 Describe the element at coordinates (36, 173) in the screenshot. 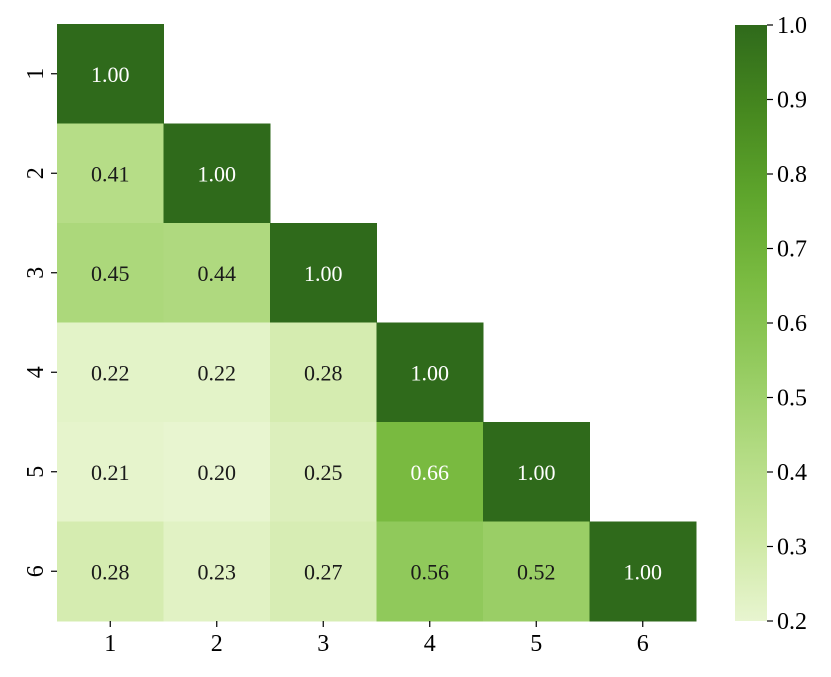

I see `y-tick-label: 2` at that location.